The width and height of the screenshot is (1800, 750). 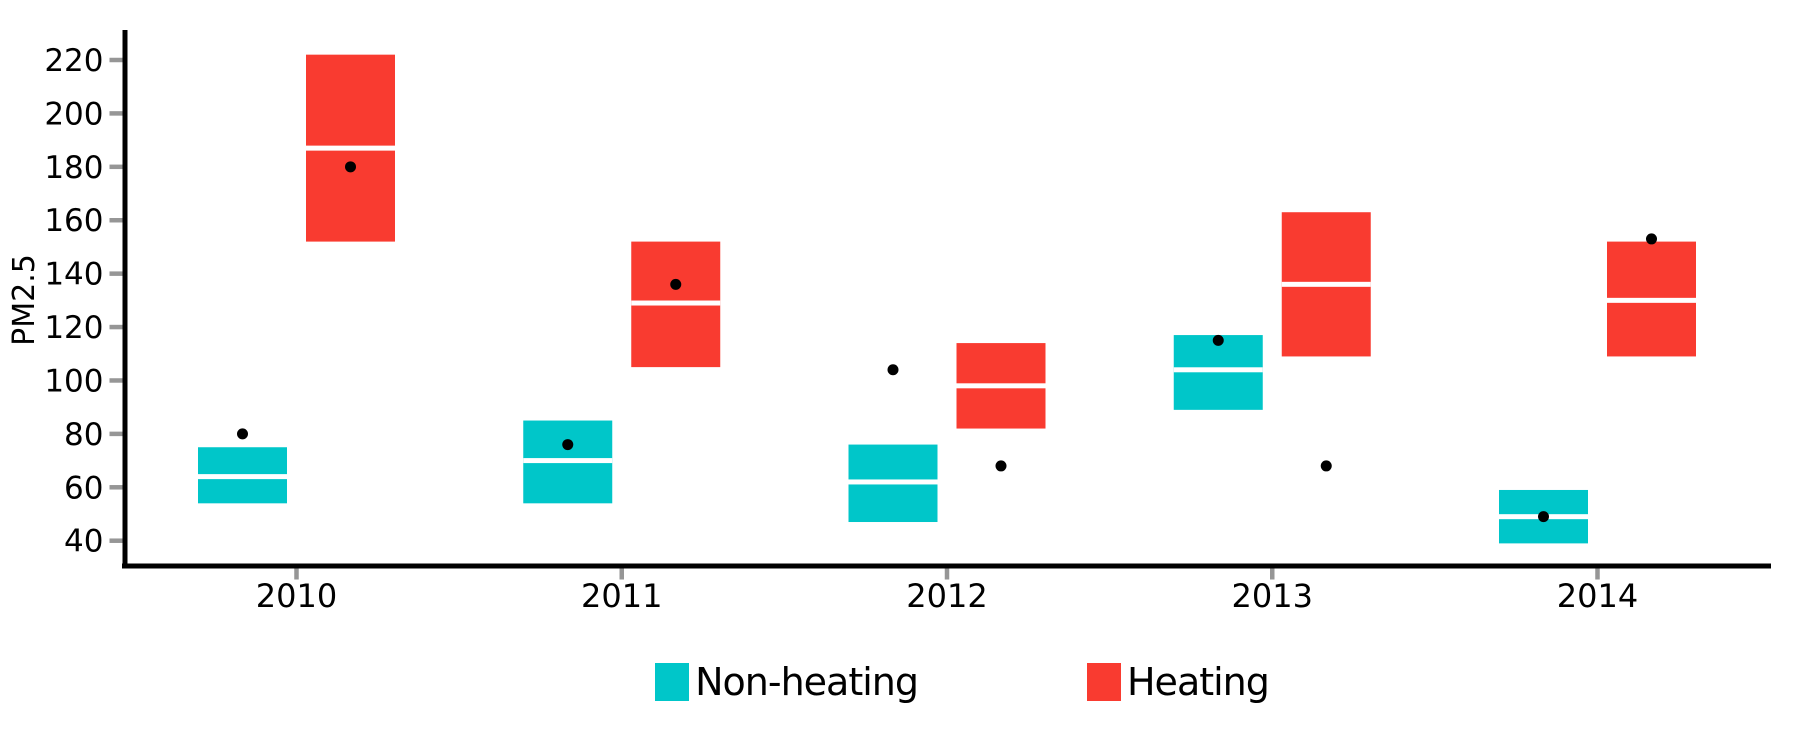 What do you see at coordinates (350, 148) in the screenshot?
I see `midline-heating-2010` at bounding box center [350, 148].